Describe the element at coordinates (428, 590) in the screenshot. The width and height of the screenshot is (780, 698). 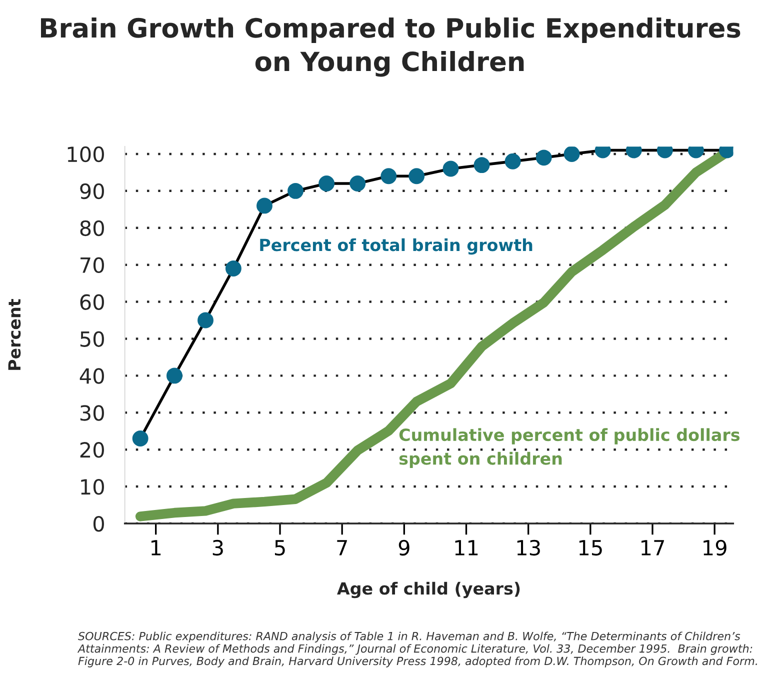
I see `x-axis-title: Age of child (years)` at that location.